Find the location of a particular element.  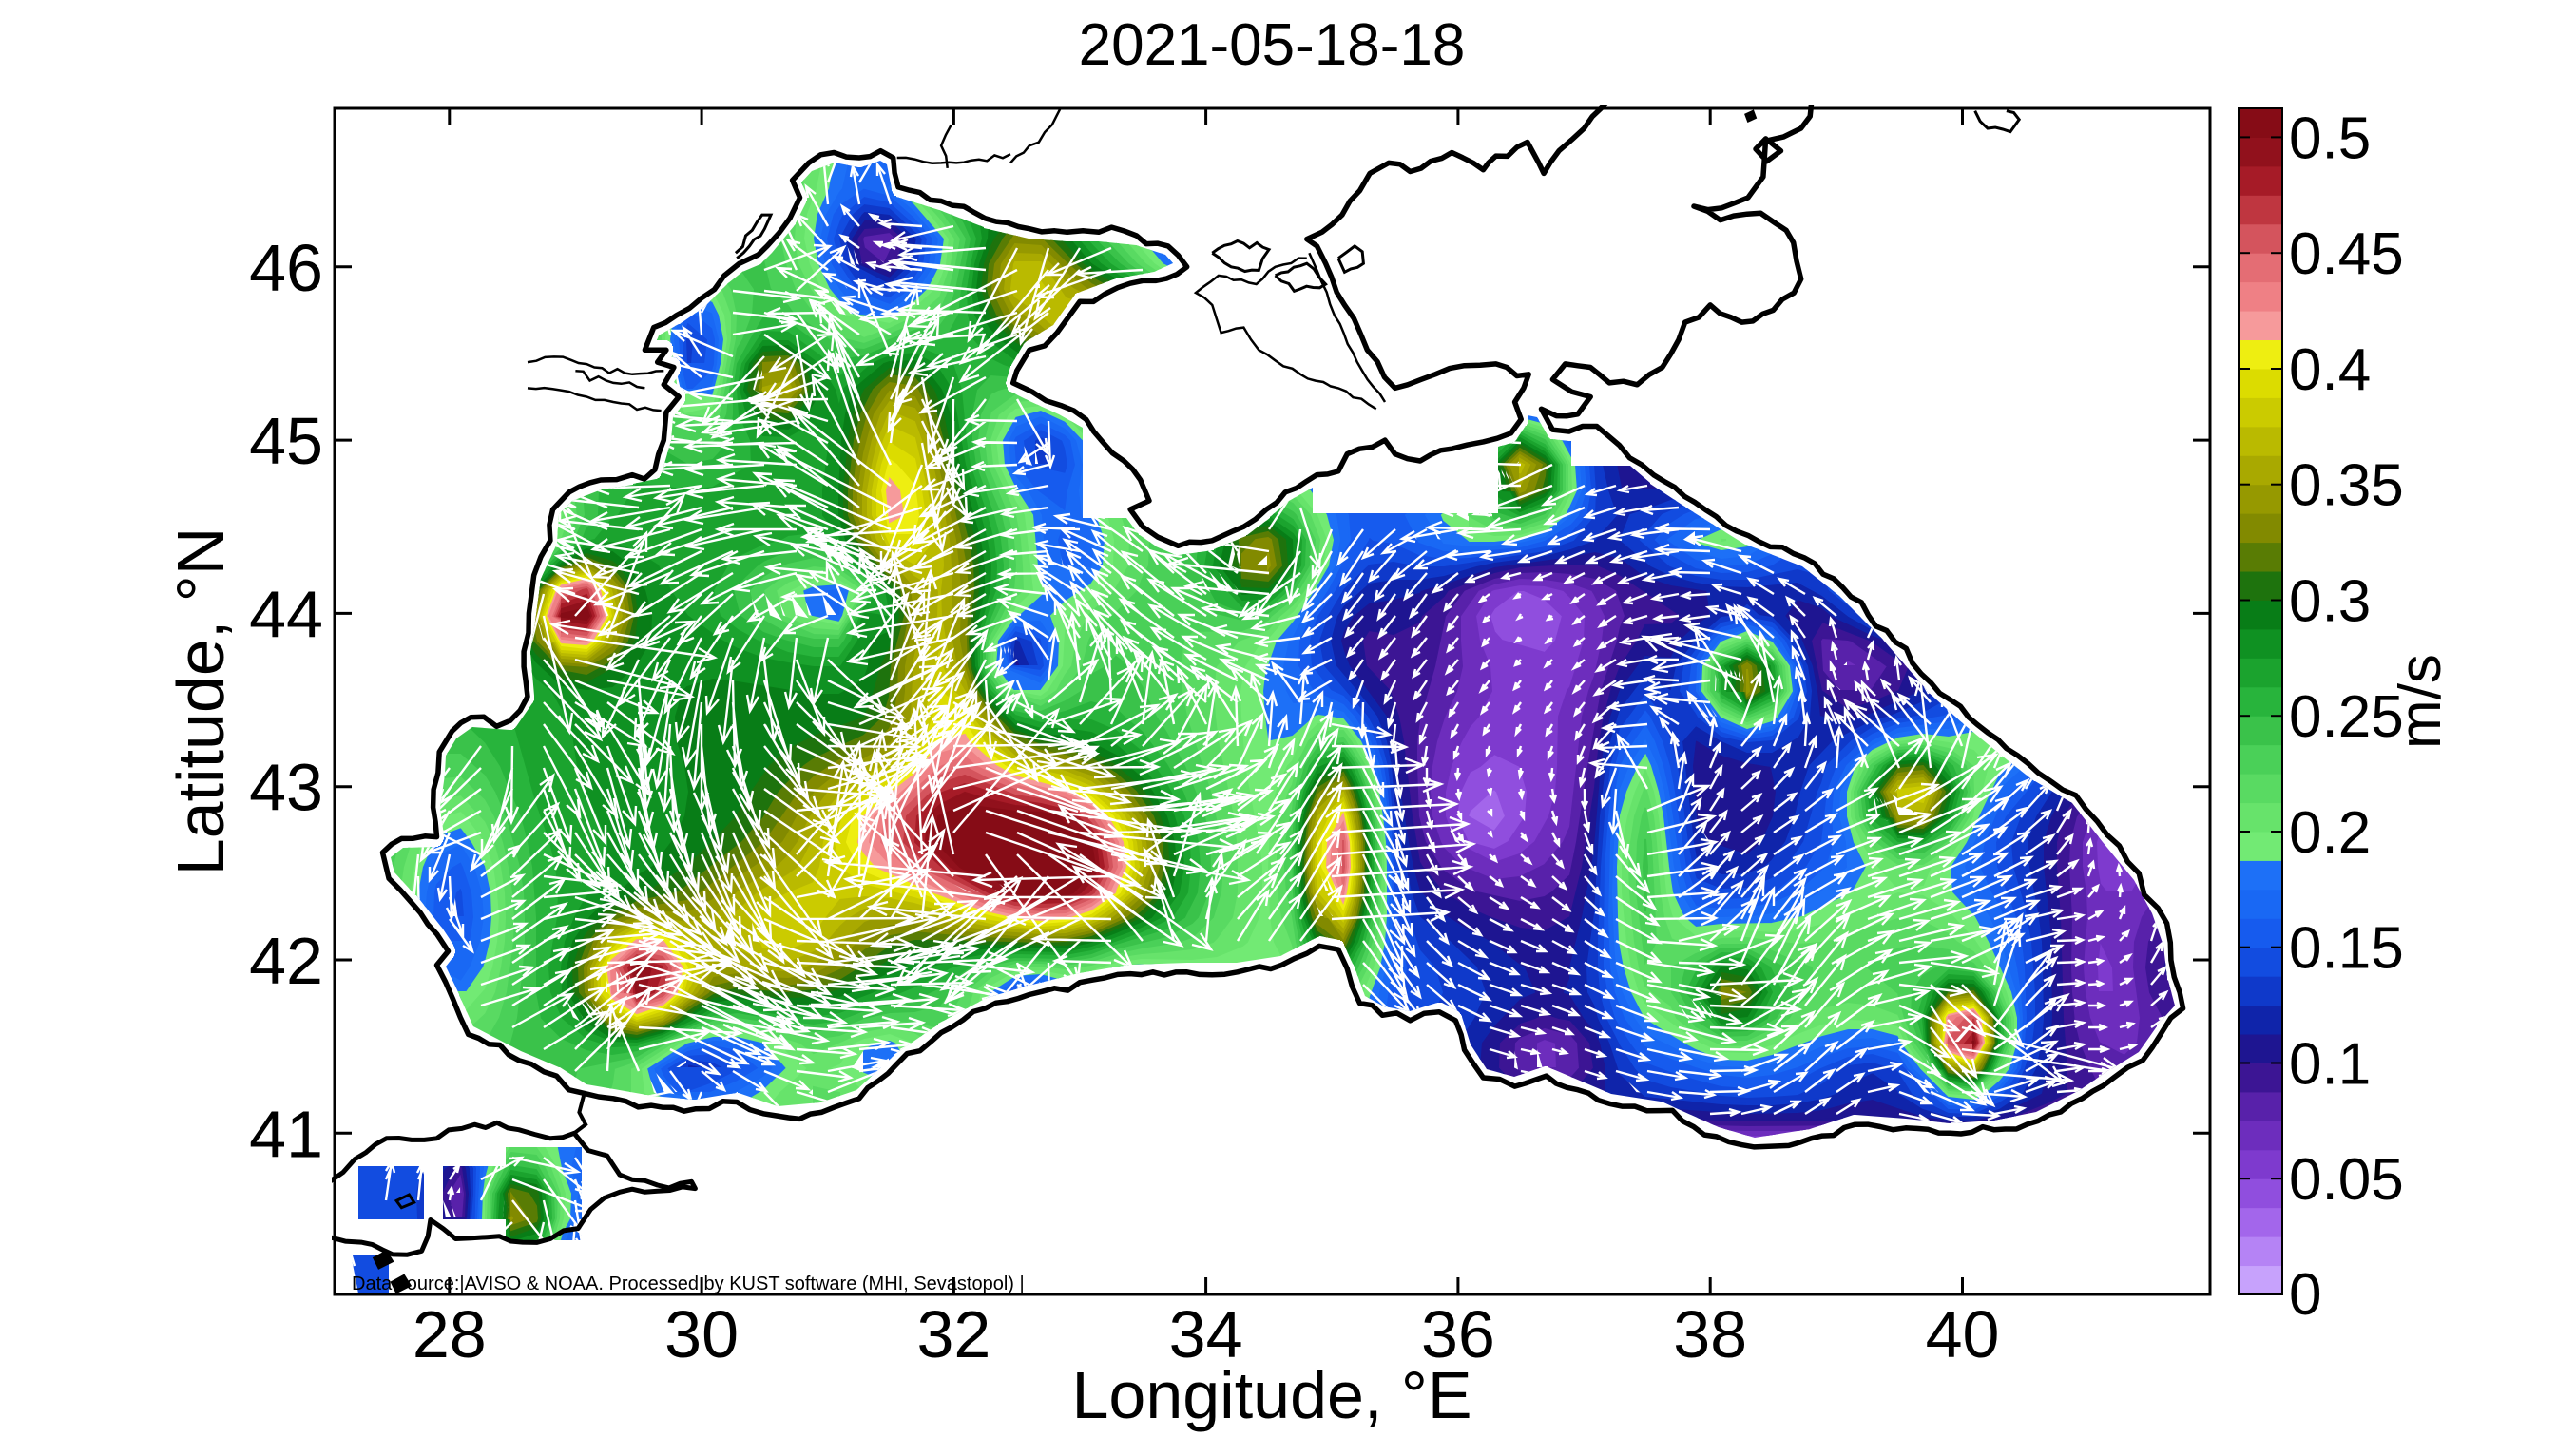

svg-text: 34 is located at coordinates (1206, 1334).